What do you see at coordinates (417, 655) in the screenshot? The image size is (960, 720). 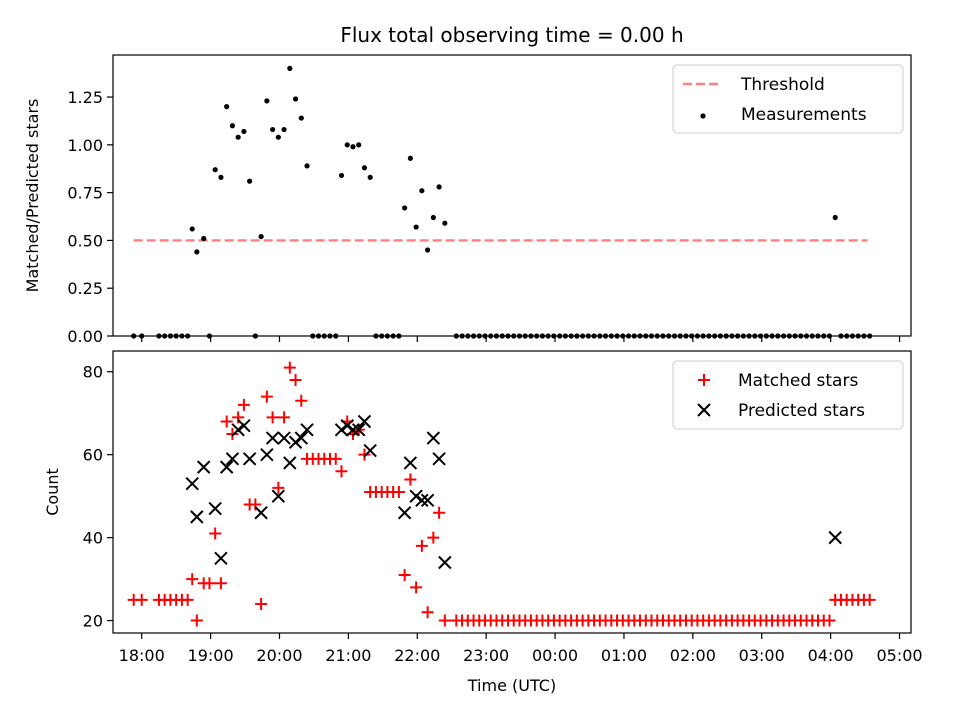 I see `bottom-xtick-label: 22:00` at bounding box center [417, 655].